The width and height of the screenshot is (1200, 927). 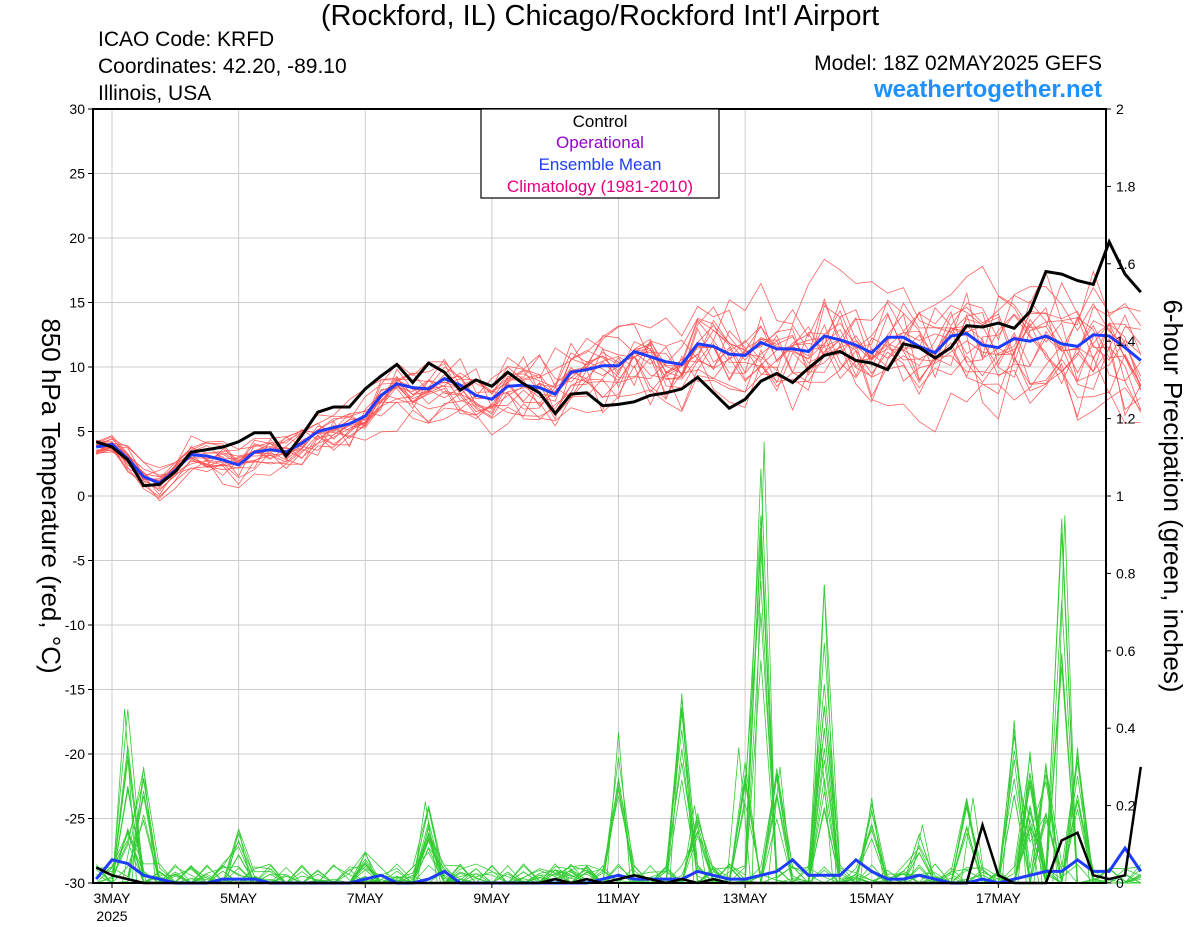 What do you see at coordinates (155, 93) in the screenshot?
I see `region: Illinois, USA` at bounding box center [155, 93].